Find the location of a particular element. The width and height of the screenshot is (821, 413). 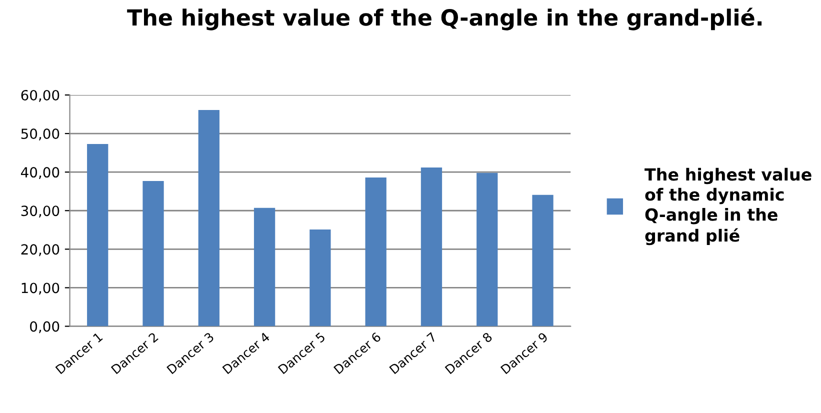

y-tick-label: 60,00 is located at coordinates (40, 96).